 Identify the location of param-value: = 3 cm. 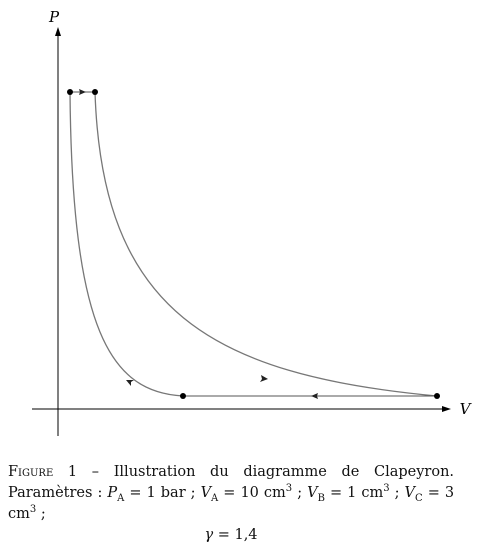
(231, 503).